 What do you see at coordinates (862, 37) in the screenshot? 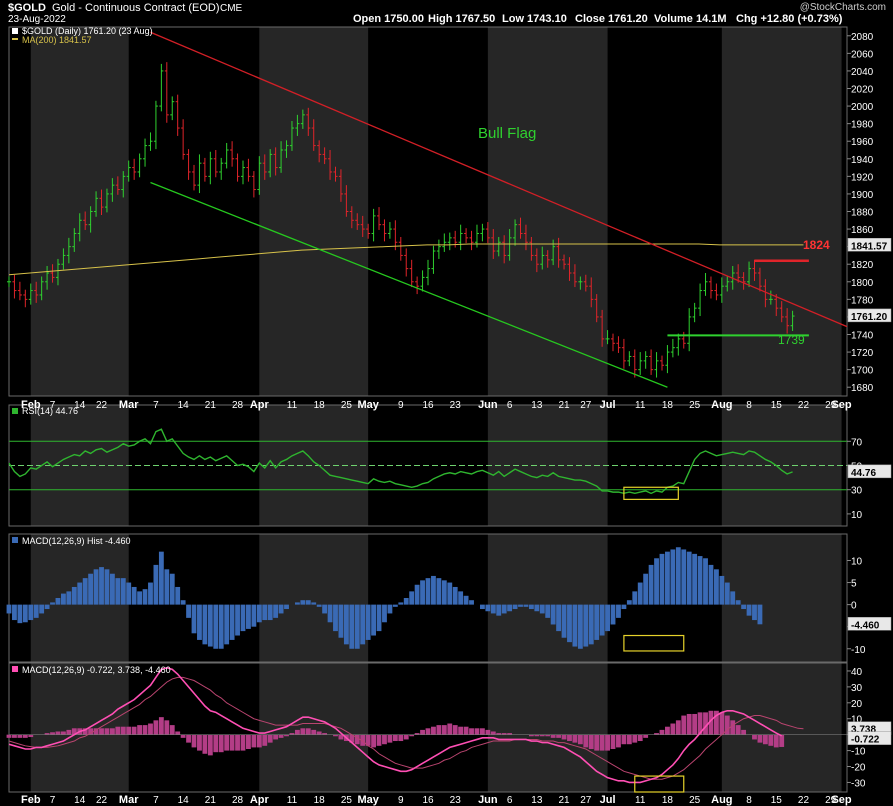
I see `y-tick-label: 2080` at bounding box center [862, 37].